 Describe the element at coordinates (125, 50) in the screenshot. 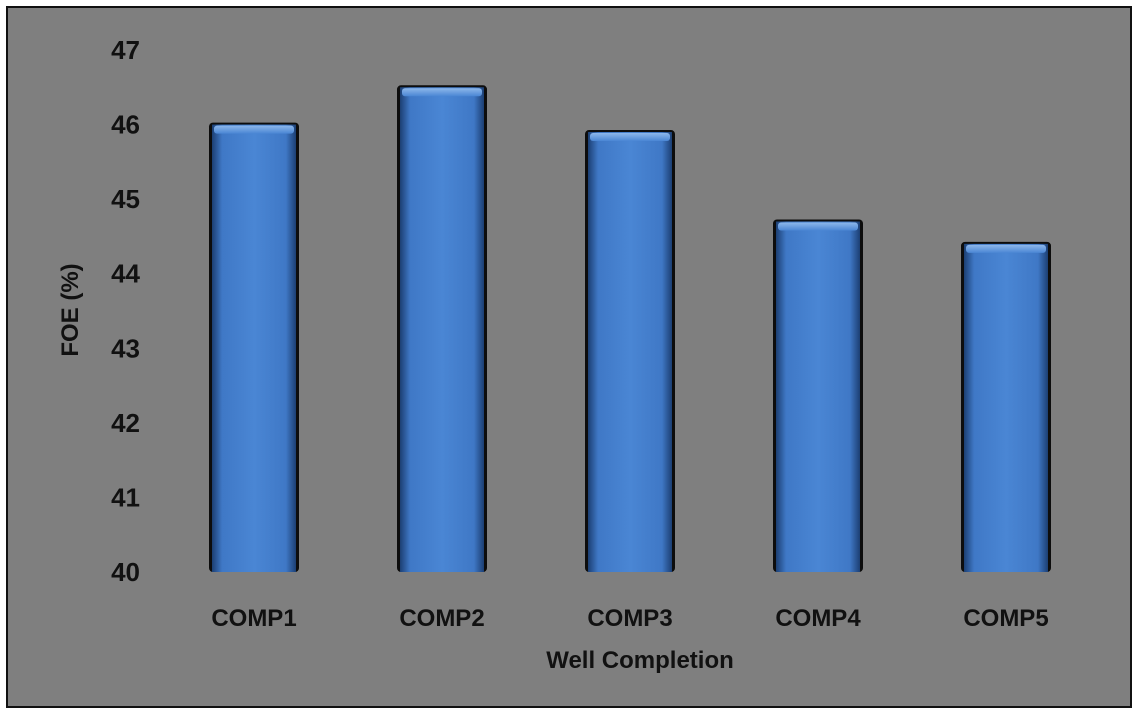

I see `y-tick-label: 47` at that location.